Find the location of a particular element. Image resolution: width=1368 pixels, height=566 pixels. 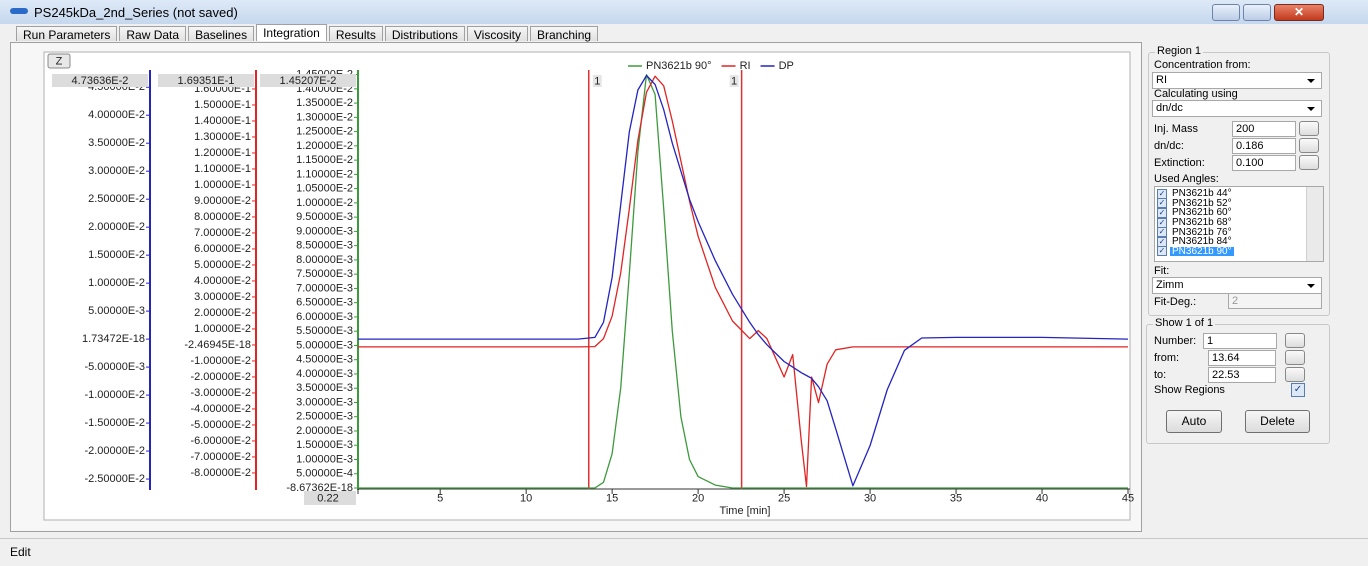

x-tick-label: 40 is located at coordinates (1042, 498).